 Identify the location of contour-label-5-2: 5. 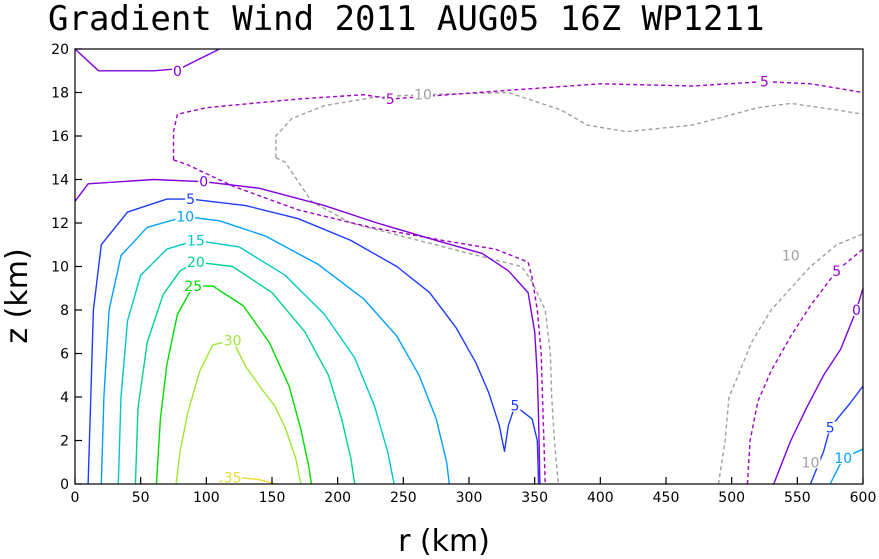
(830, 428).